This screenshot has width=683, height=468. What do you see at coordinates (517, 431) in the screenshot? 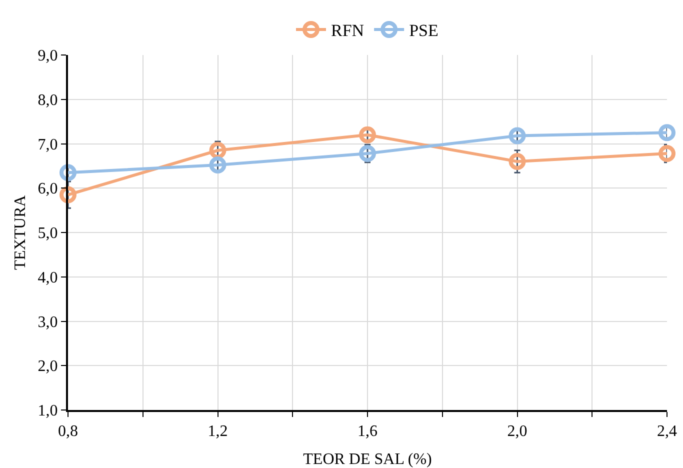
I see `x-tick-label: 2,0` at bounding box center [517, 431].